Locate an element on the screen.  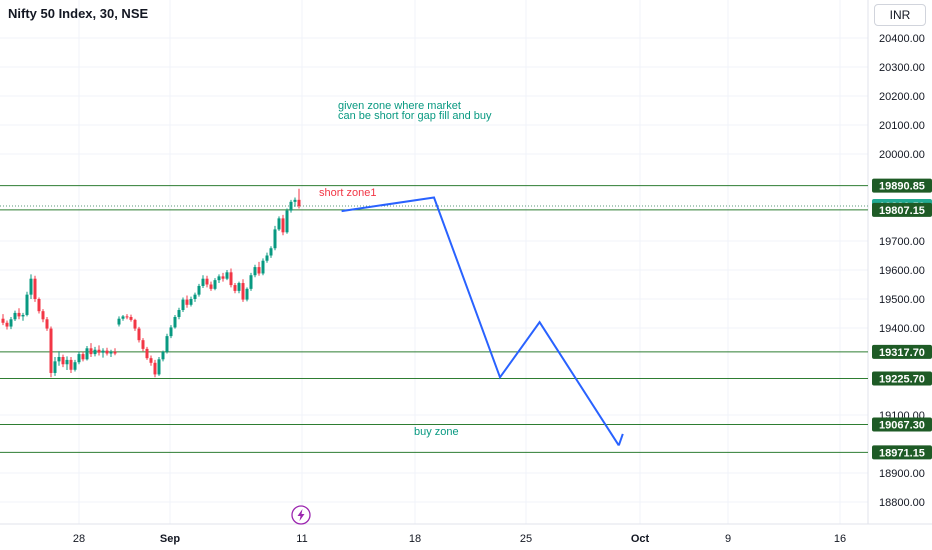
level-label: 19067.30 is located at coordinates (902, 425).